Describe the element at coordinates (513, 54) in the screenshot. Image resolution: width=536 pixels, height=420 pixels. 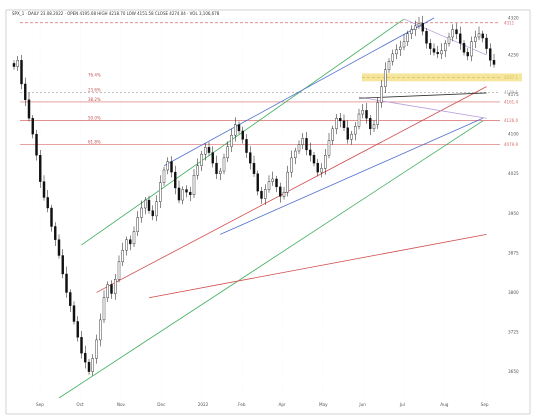
I see `y-tick-label: 4250` at that location.